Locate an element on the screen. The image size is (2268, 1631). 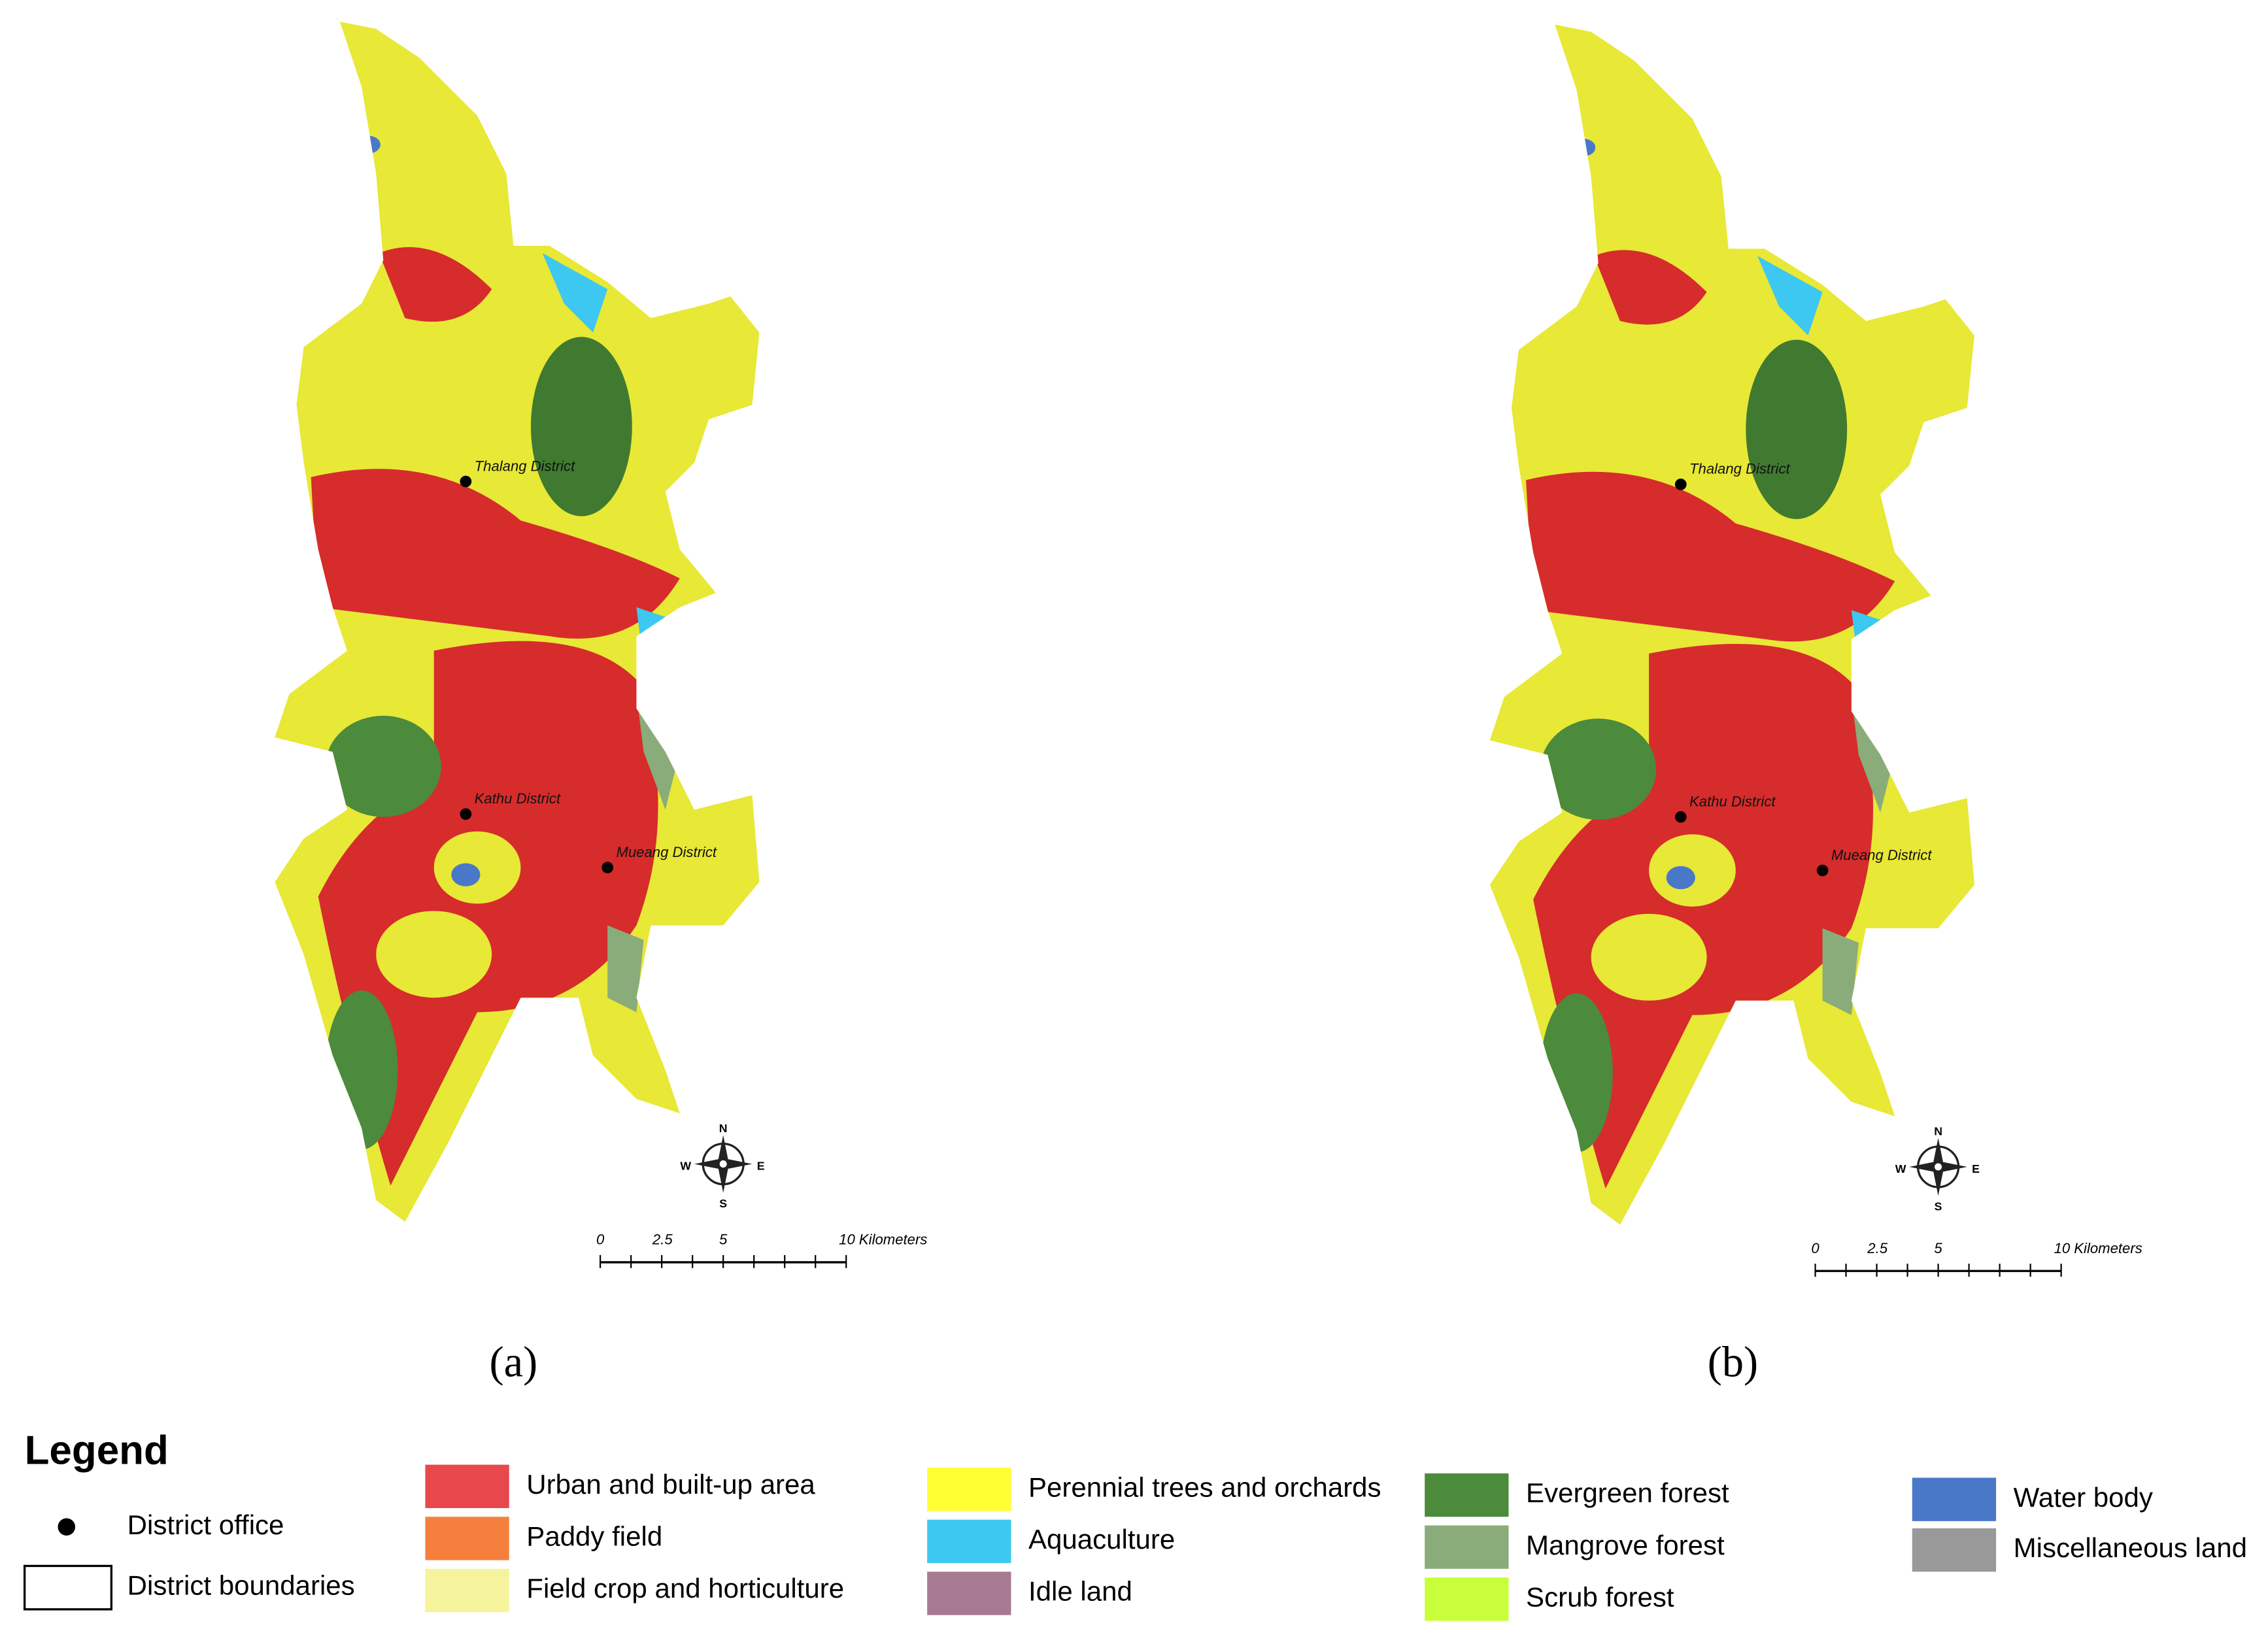
legend-class-label: Water body is located at coordinates (2083, 1497).